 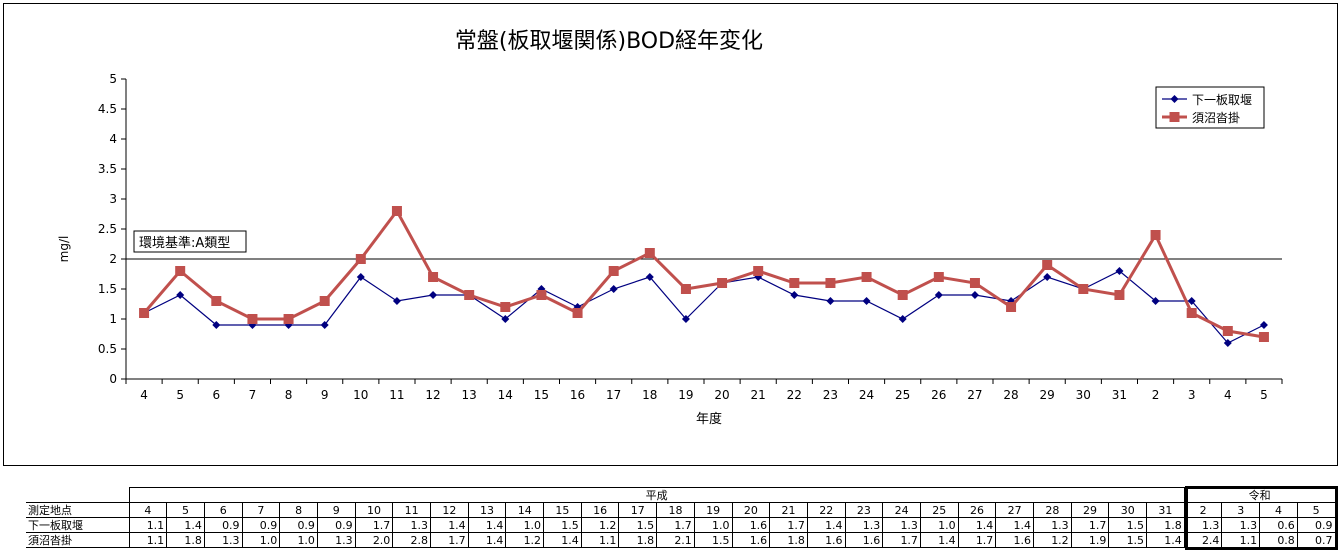 What do you see at coordinates (1047, 395) in the screenshot?
I see `x-tick-label: 29` at bounding box center [1047, 395].